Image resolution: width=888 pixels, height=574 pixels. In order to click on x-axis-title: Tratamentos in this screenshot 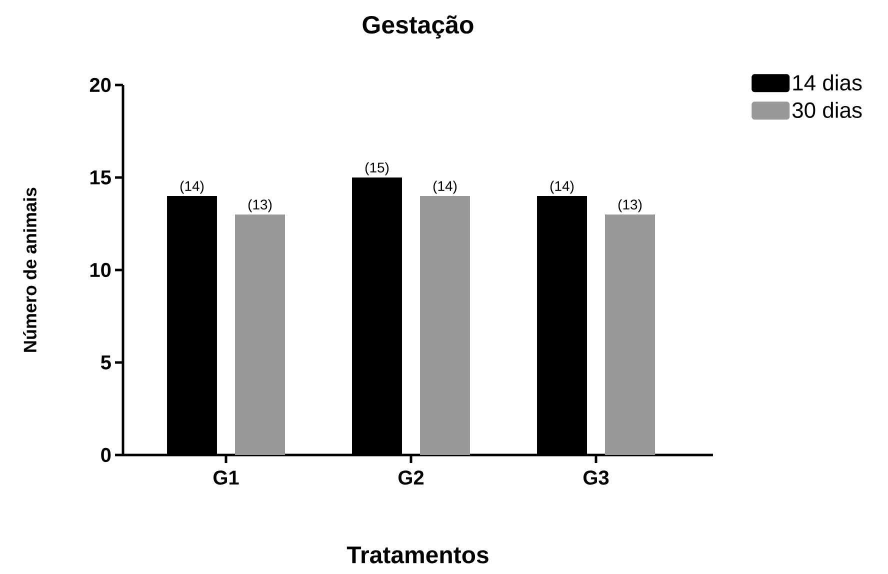, I will do `click(417, 555)`.